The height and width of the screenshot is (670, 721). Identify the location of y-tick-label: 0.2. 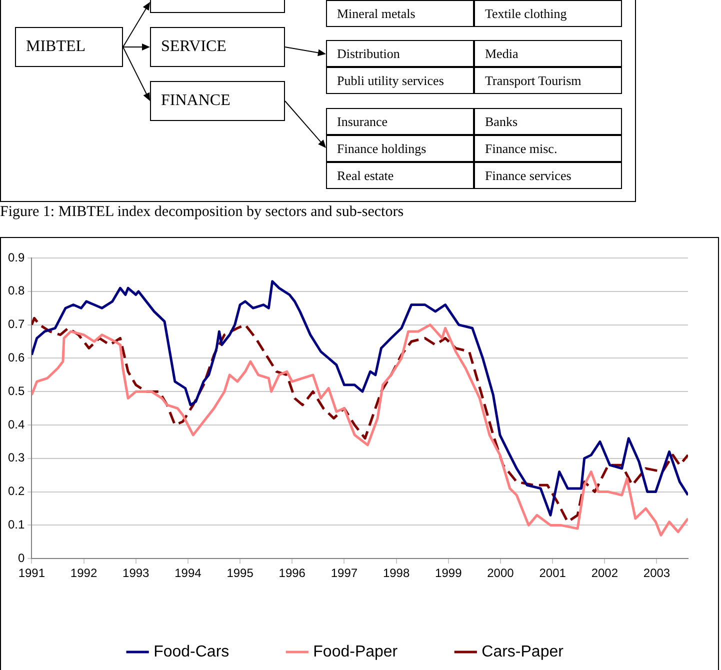
(16, 491).